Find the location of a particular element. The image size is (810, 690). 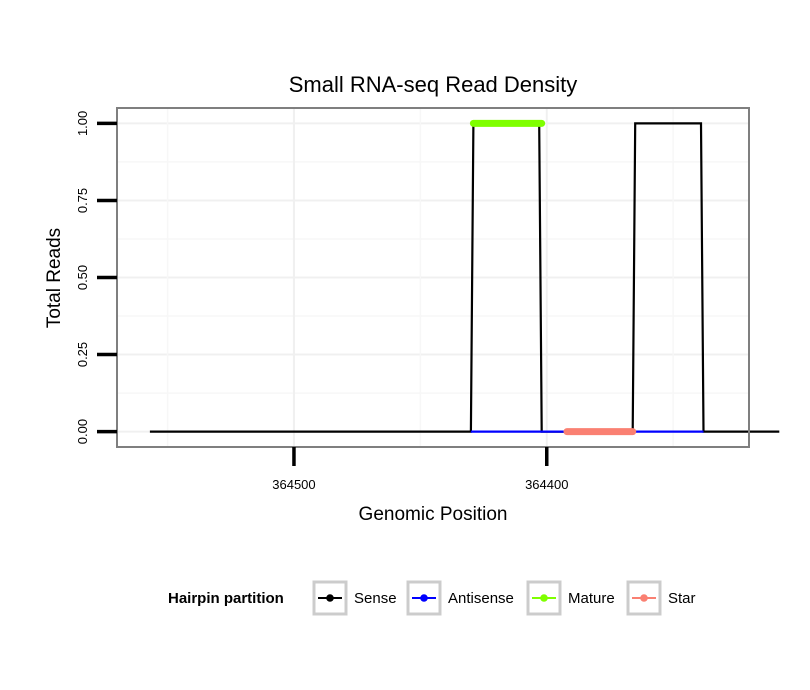

legend-item-star: Star is located at coordinates (661, 598).